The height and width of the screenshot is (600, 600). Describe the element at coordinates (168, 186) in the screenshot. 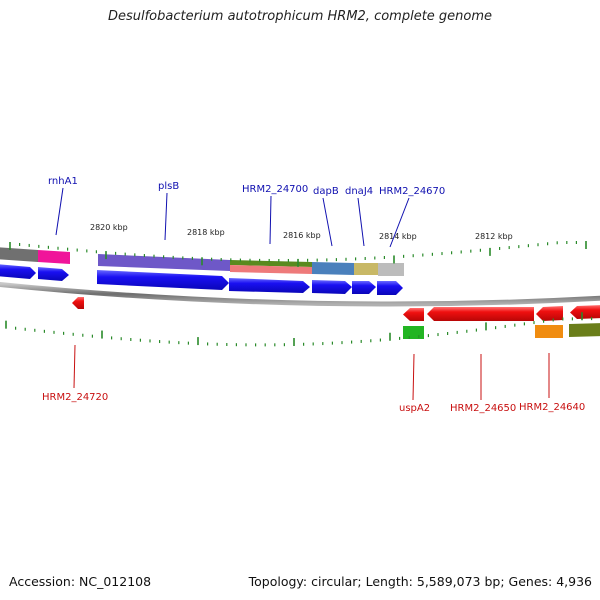

I see `gene-label-plsB: plsB` at that location.